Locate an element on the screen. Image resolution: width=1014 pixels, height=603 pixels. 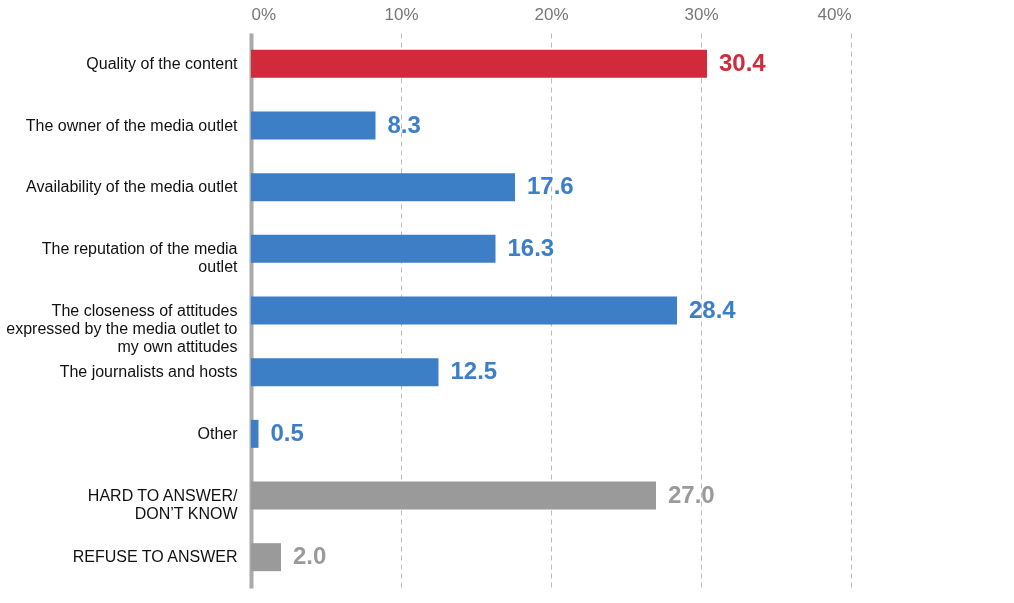
y-tick-label: The reputation of the media outlet is located at coordinates (140, 257).